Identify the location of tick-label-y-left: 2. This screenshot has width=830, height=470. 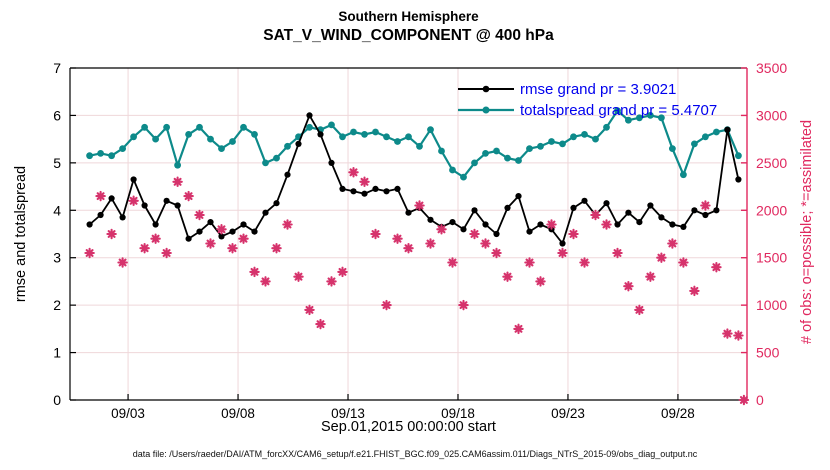
(57, 305).